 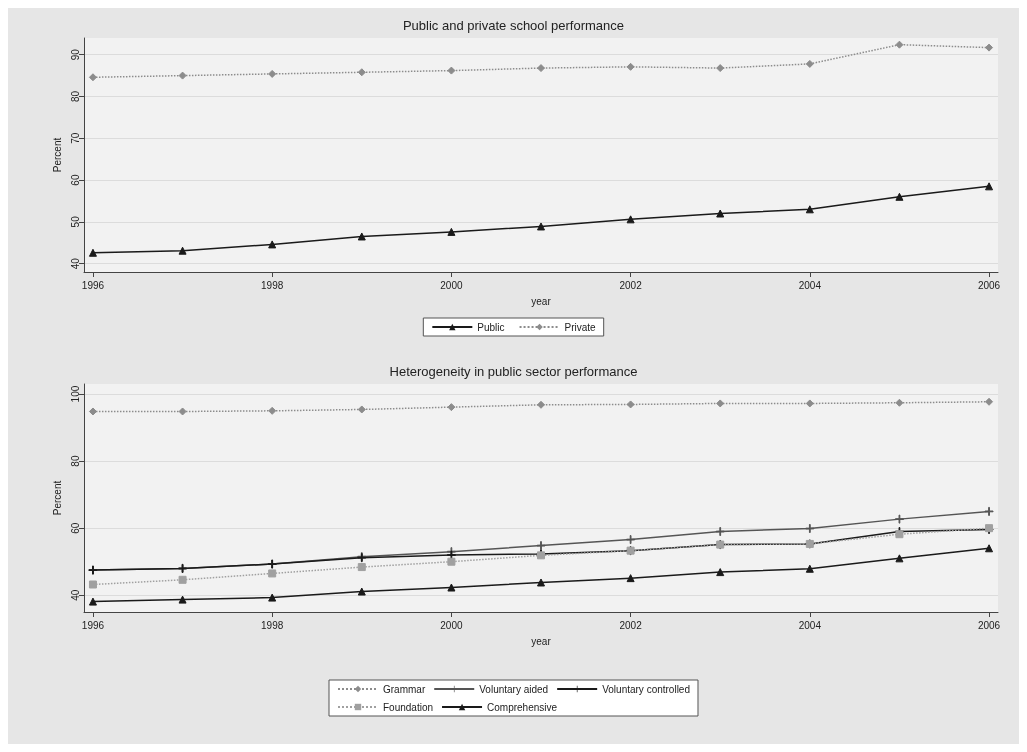 I want to click on legend-label: Voluntary controlled, so click(x=646, y=689).